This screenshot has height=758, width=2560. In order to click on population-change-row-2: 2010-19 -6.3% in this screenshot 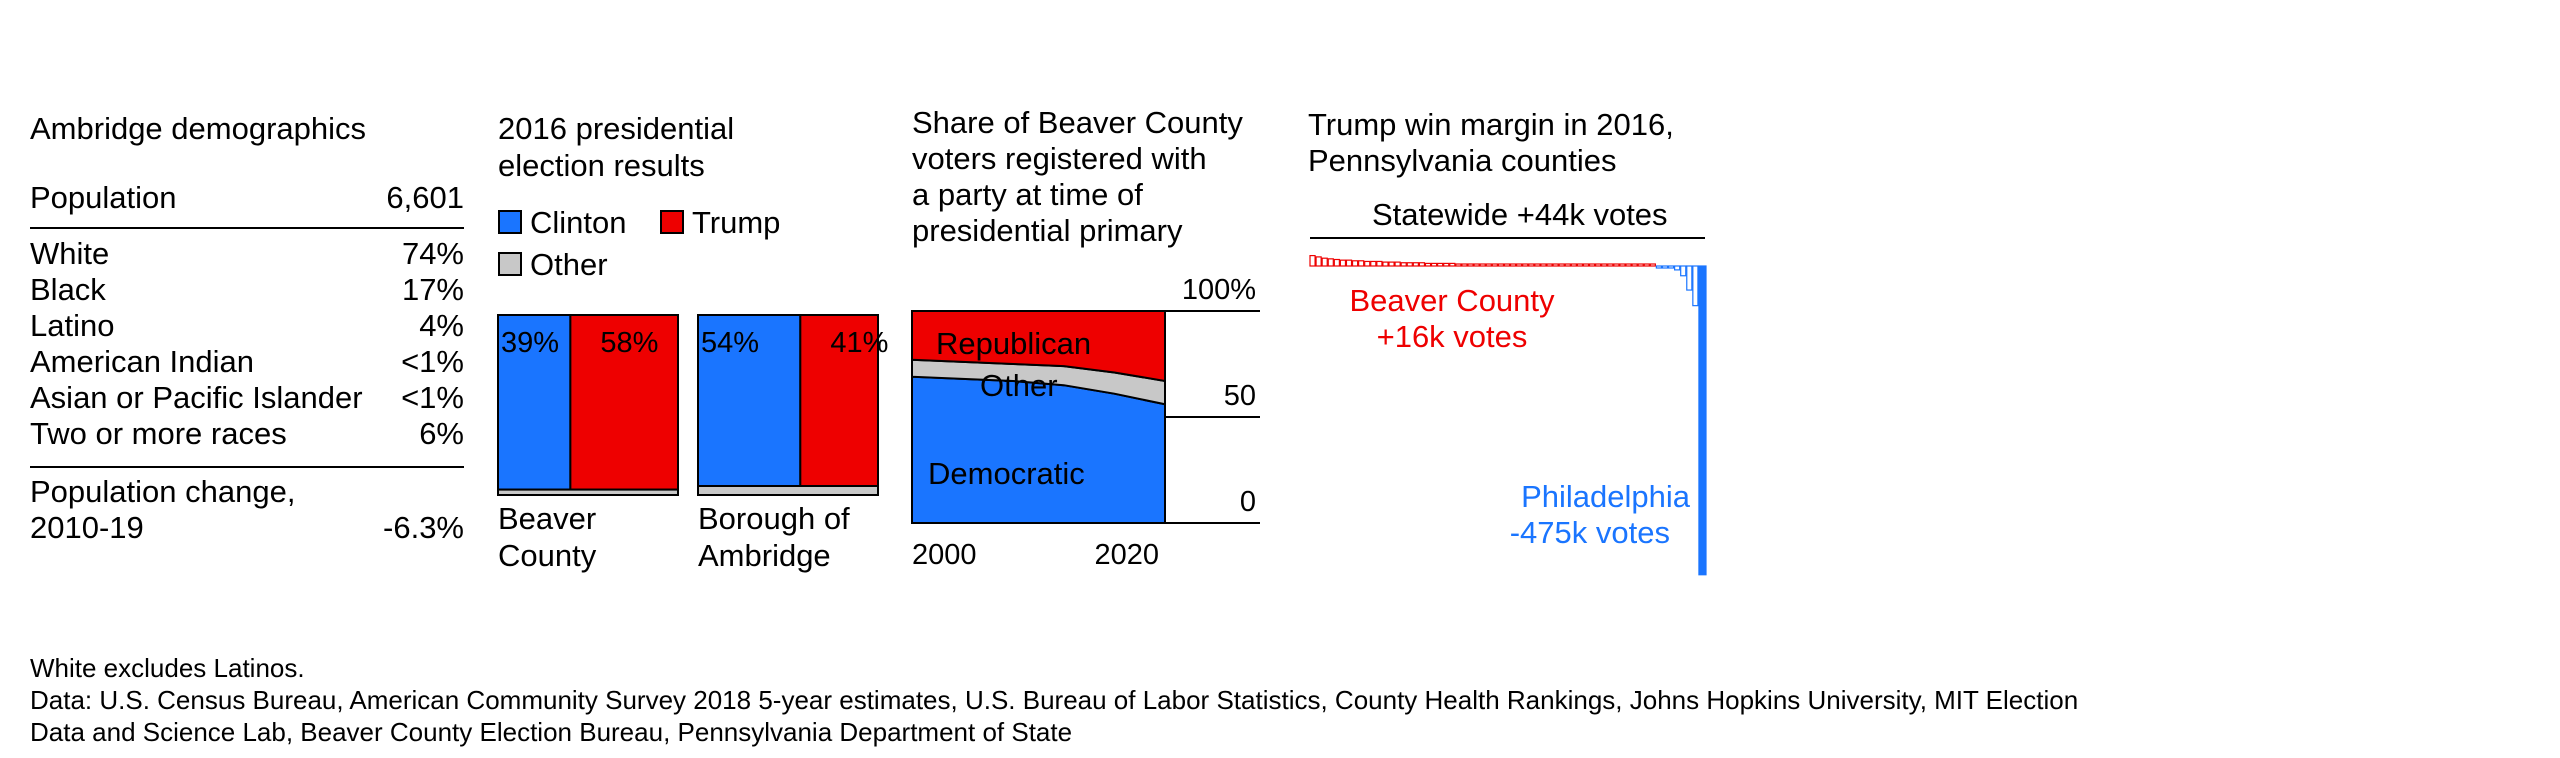, I will do `click(247, 528)`.